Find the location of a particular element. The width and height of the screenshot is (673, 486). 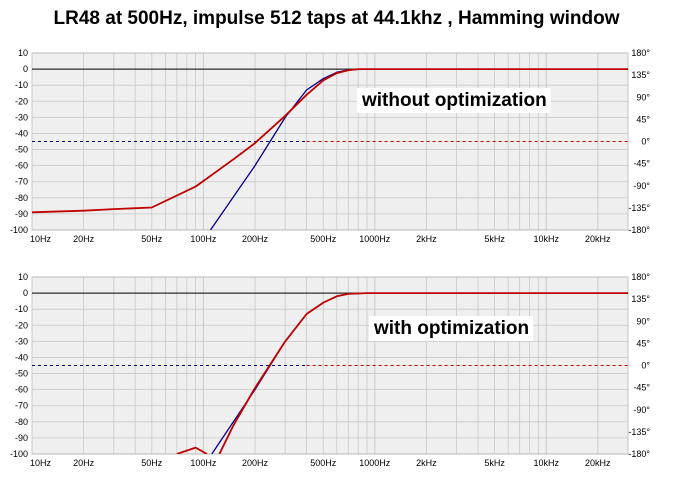

annotation-label: without optimization is located at coordinates (454, 100).